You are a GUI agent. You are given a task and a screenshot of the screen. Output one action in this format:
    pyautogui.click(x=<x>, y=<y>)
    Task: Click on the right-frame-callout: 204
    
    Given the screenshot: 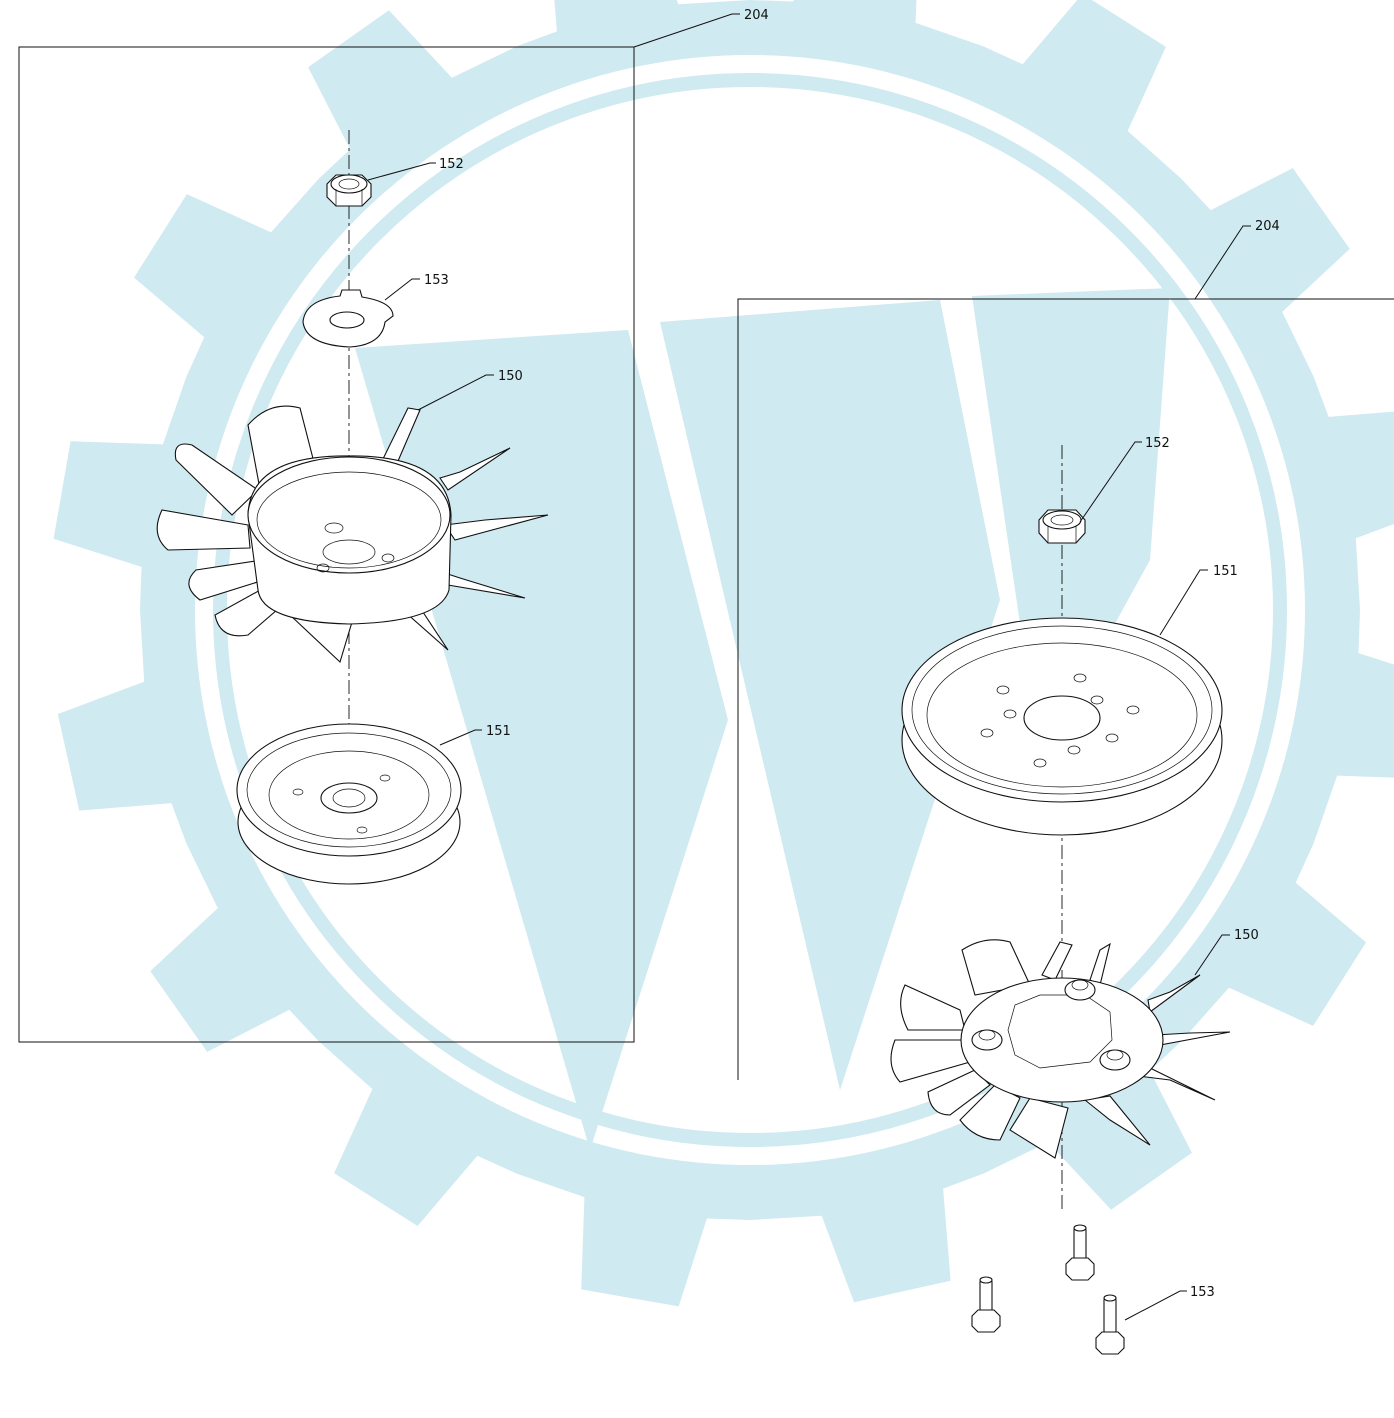 What is the action you would take?
    pyautogui.click(x=1267, y=226)
    